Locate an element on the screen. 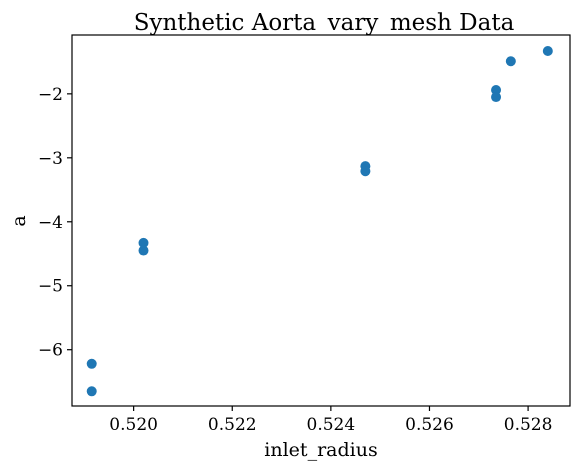  x-tick-label: 0.520 is located at coordinates (133, 425).